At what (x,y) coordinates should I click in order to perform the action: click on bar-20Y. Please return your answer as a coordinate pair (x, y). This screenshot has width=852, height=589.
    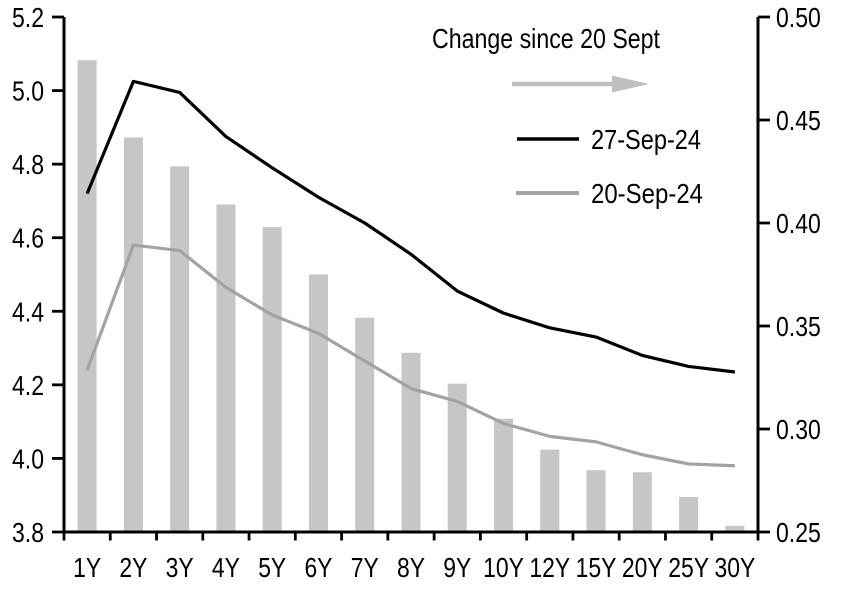
    Looking at the image, I should click on (642, 502).